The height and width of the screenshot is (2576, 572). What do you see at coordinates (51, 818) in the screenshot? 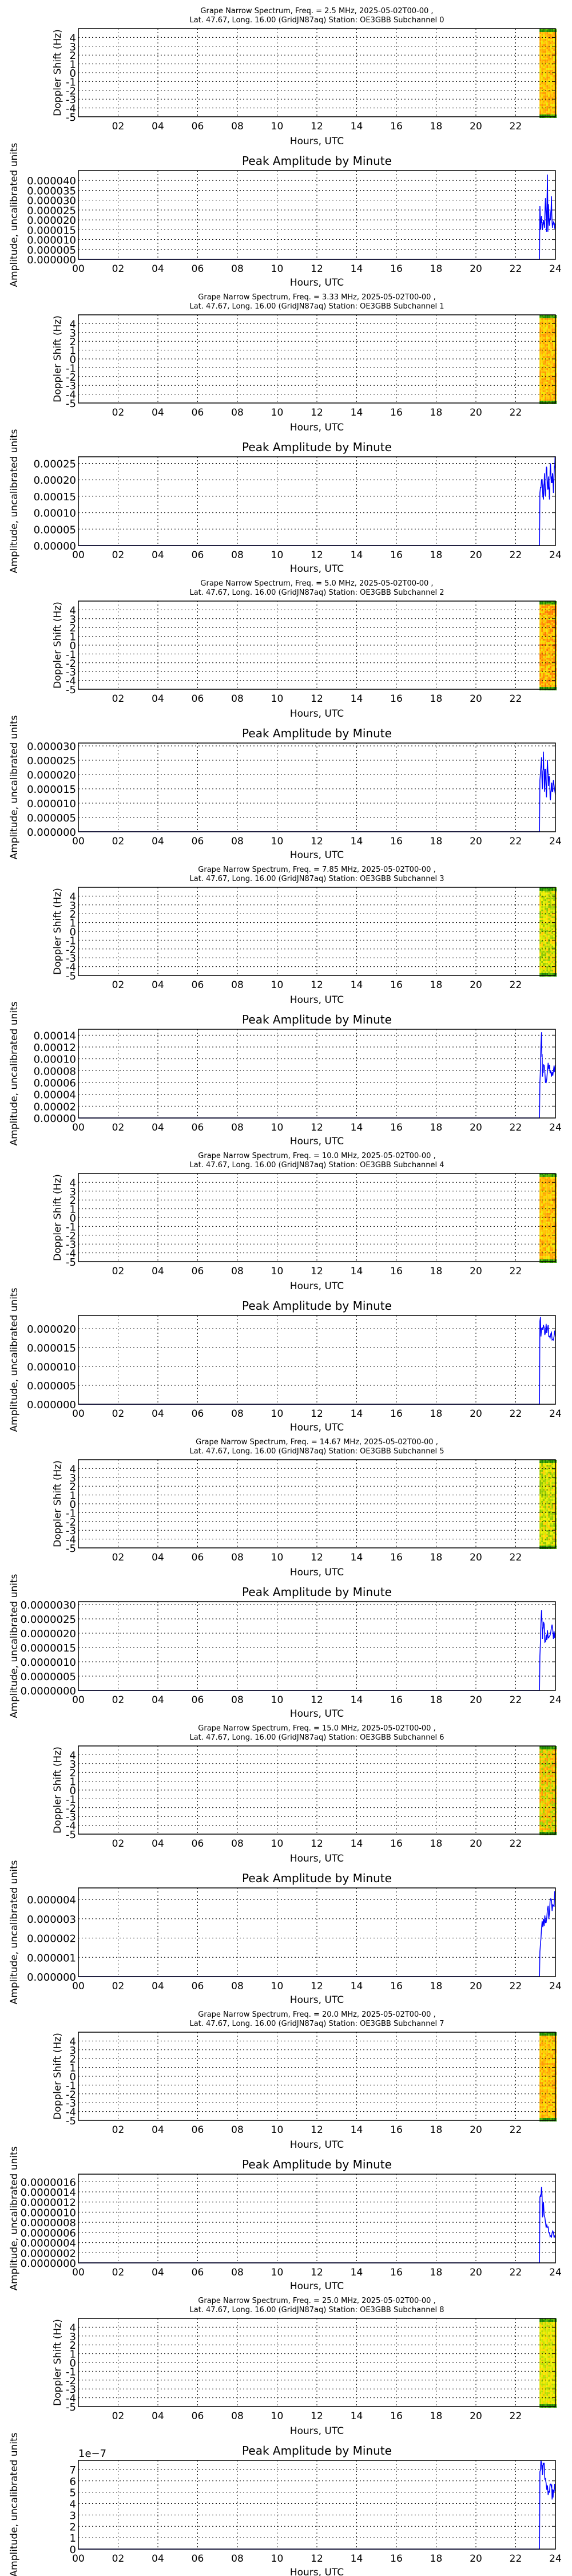
I see `y-tick-label: 0.000005` at bounding box center [51, 818].